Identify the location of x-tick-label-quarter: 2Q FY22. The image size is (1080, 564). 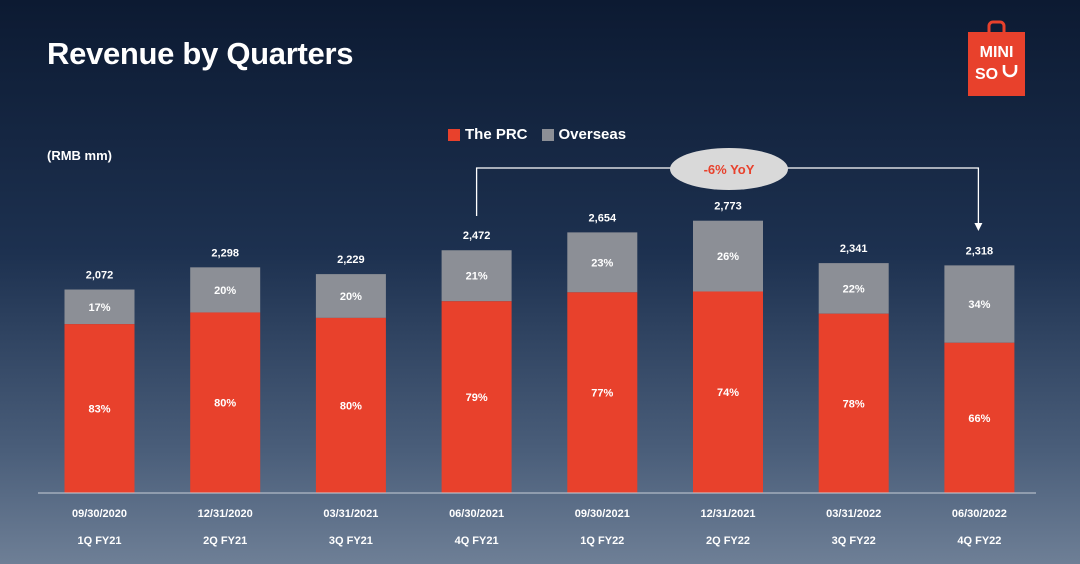
(728, 541).